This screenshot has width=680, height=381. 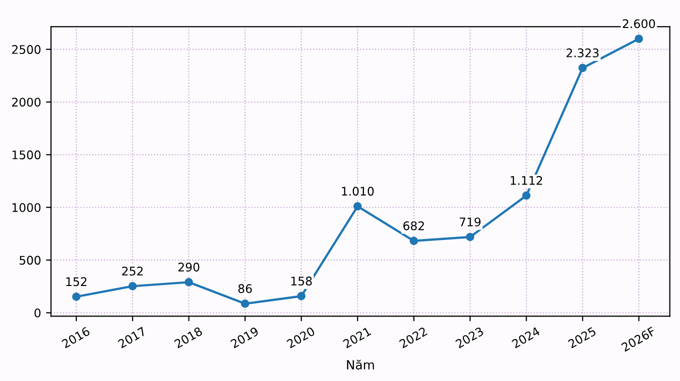 What do you see at coordinates (526, 180) in the screenshot?
I see `data-label: 1.112` at bounding box center [526, 180].